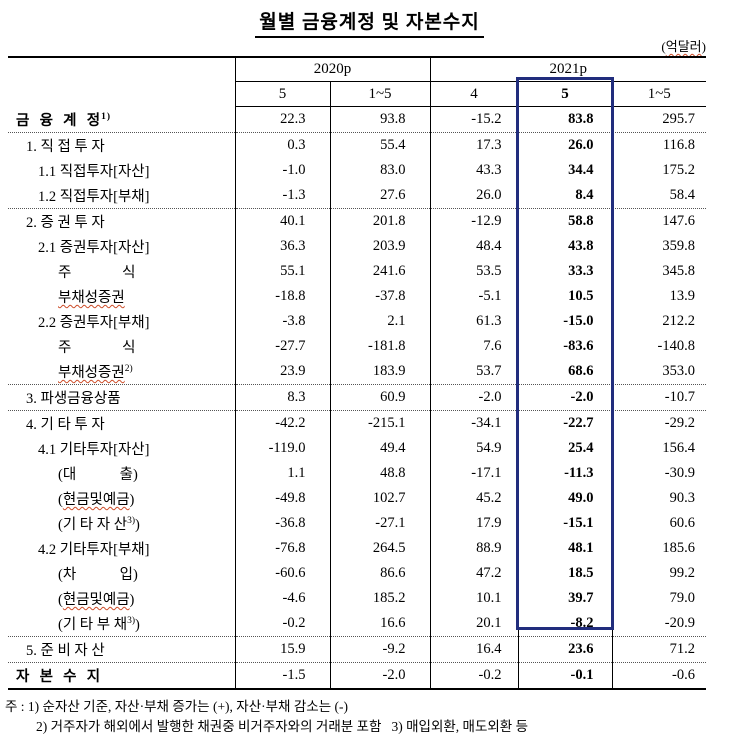 The height and width of the screenshot is (738, 739). What do you see at coordinates (473, 145) in the screenshot?
I see `cell-value: 17.3` at bounding box center [473, 145].